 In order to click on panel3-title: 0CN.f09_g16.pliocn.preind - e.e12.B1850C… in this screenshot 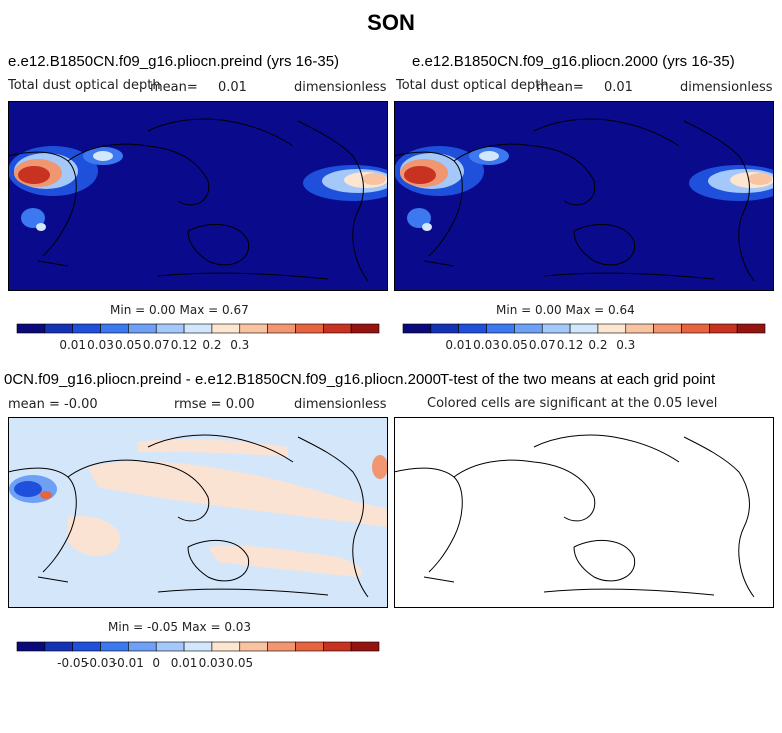, I will do `click(222, 379)`.